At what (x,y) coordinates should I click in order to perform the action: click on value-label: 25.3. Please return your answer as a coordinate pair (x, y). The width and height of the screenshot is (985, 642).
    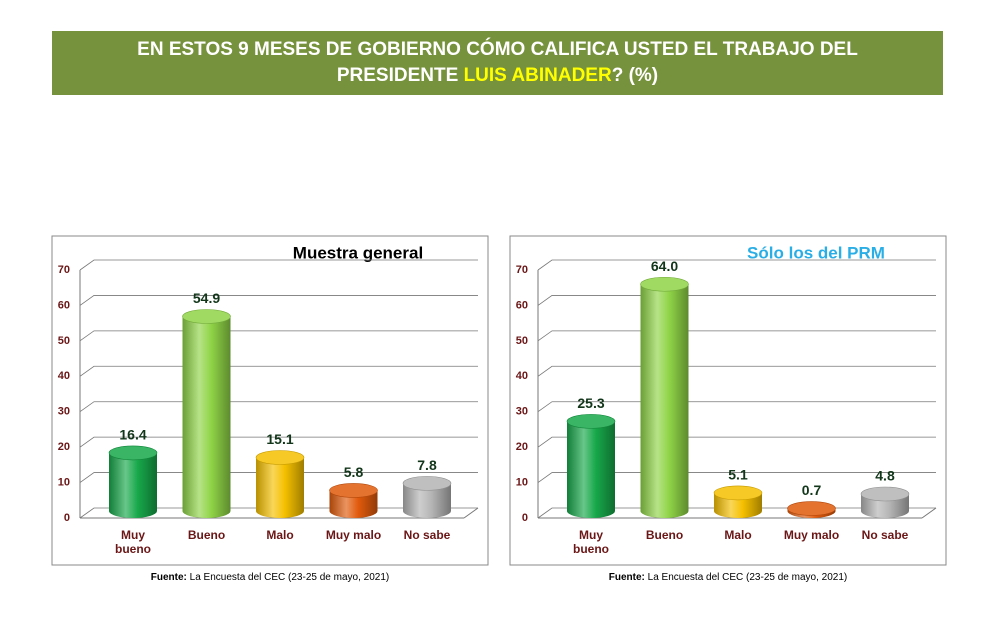
    Looking at the image, I should click on (590, 403).